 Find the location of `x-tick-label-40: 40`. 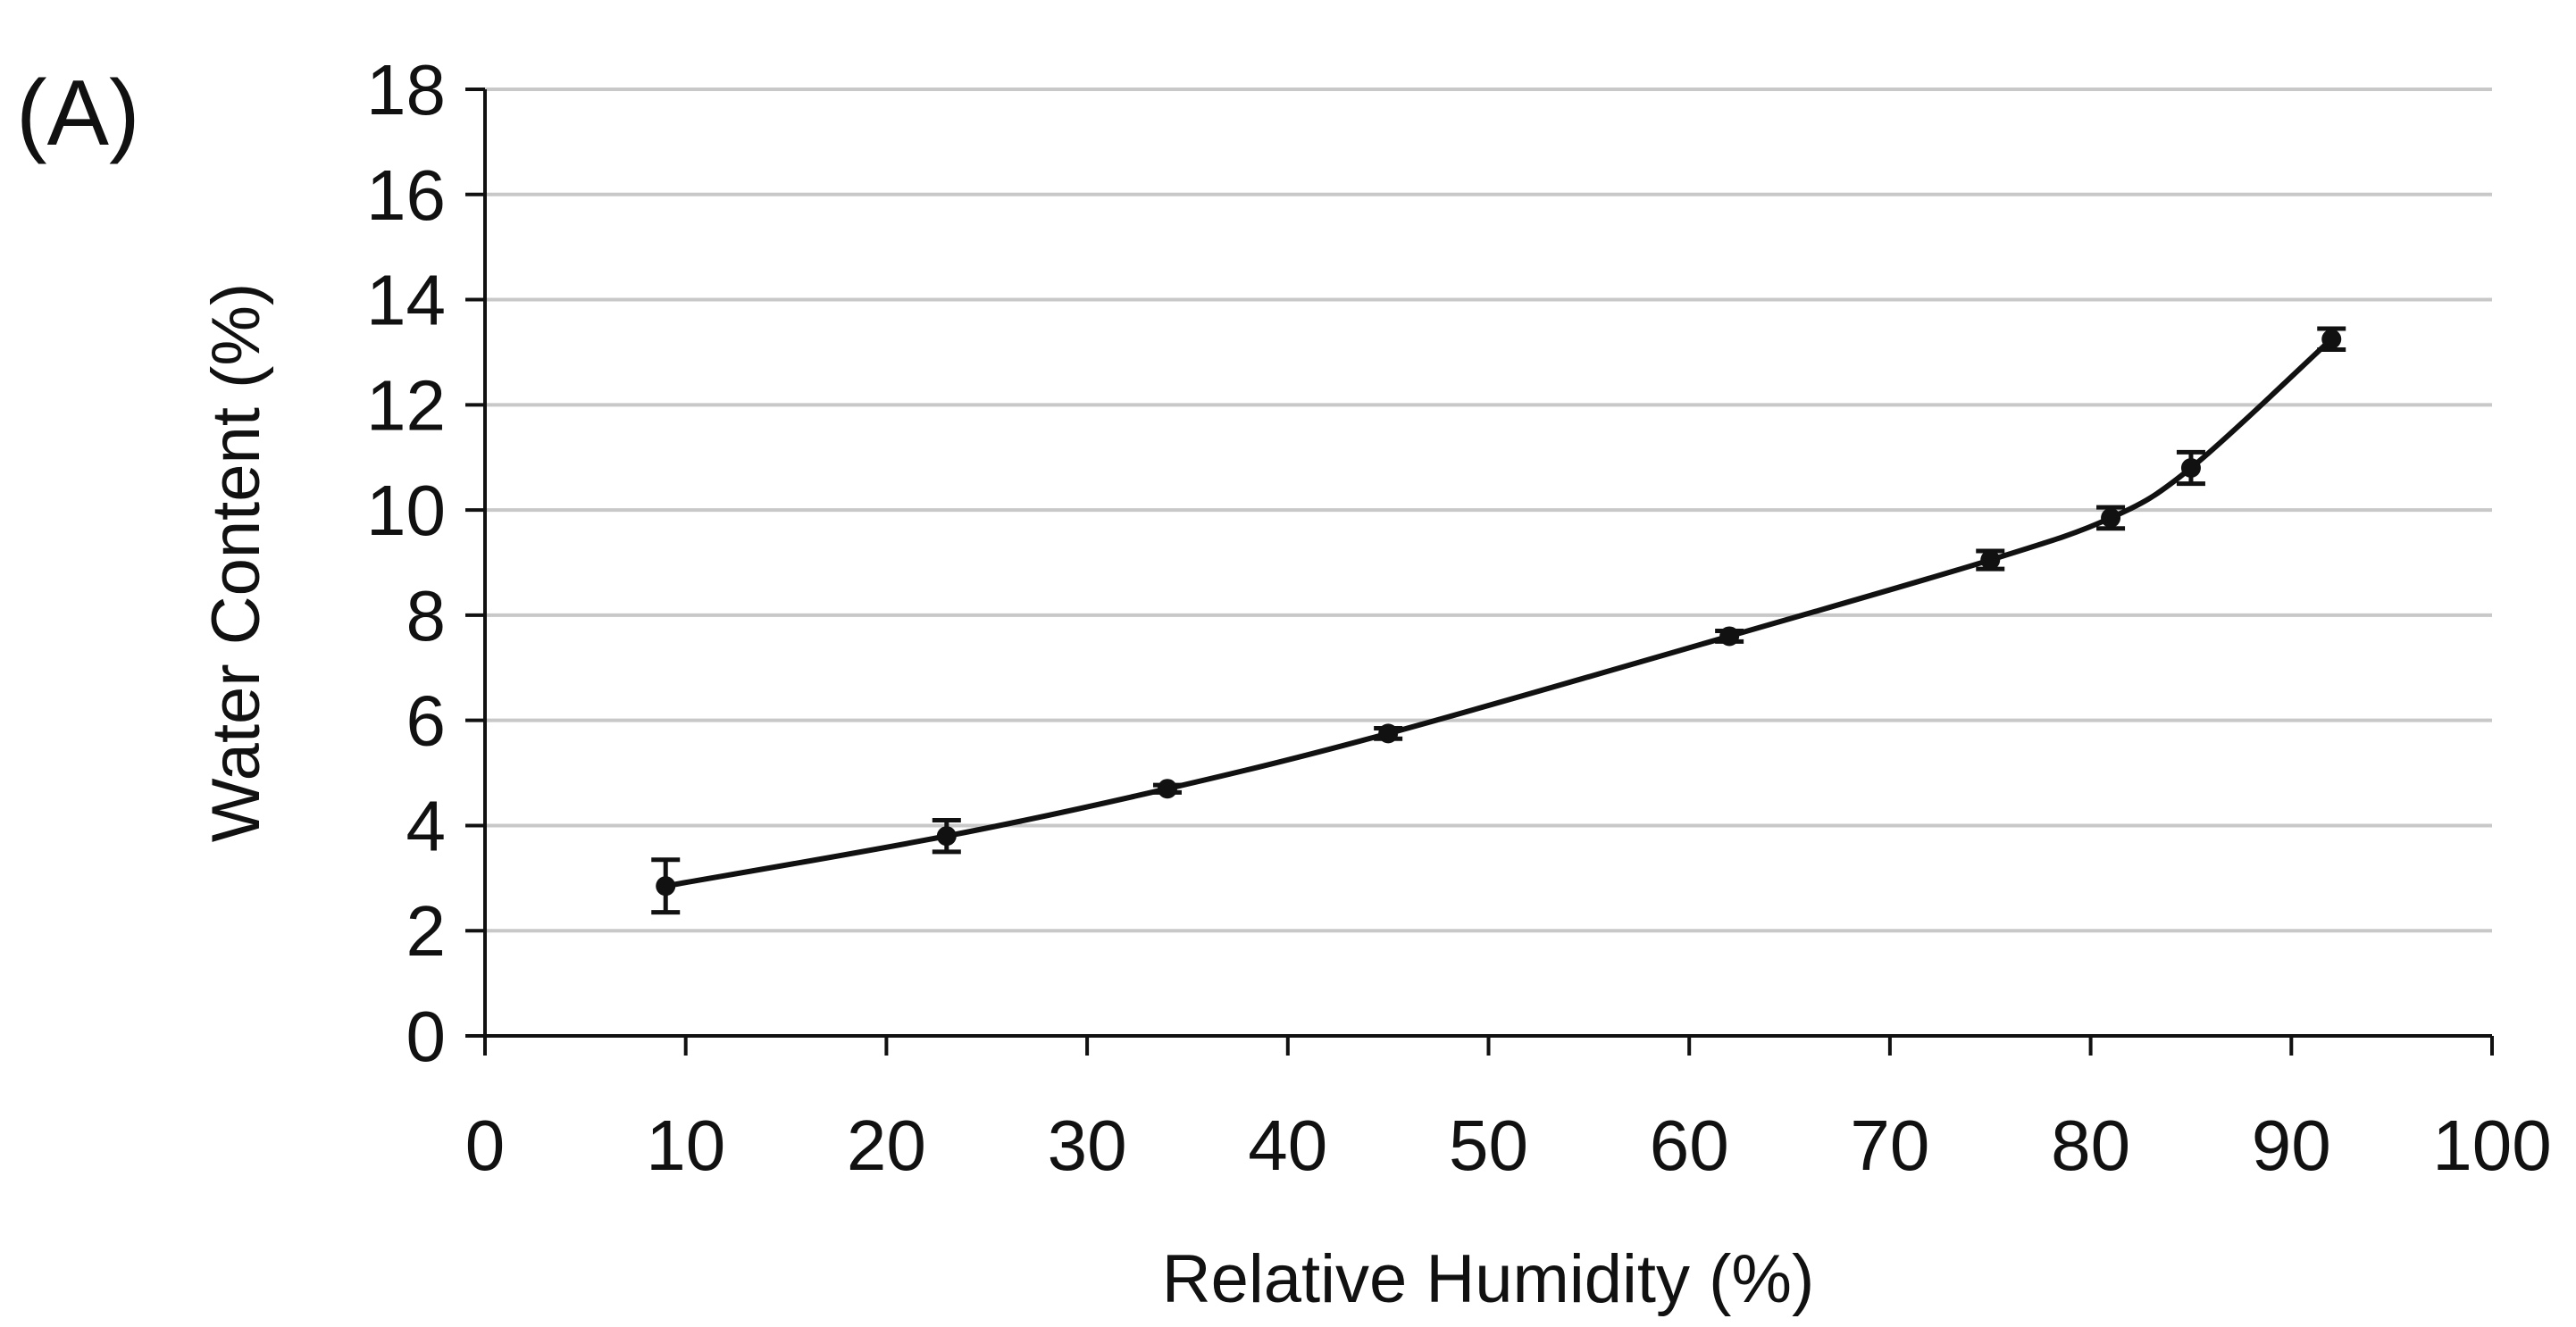

x-tick-label-40: 40 is located at coordinates (1288, 1145).